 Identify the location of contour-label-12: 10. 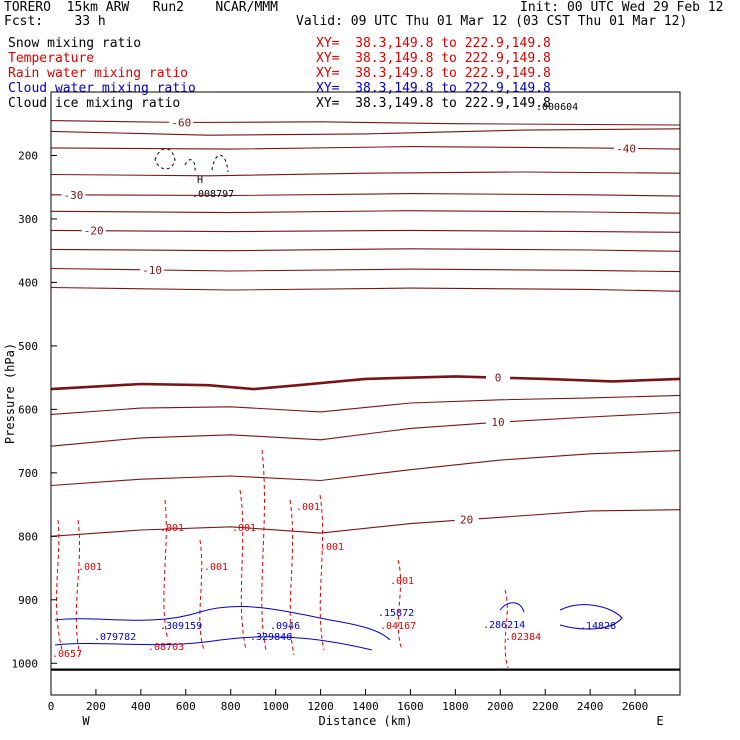
(497, 422).